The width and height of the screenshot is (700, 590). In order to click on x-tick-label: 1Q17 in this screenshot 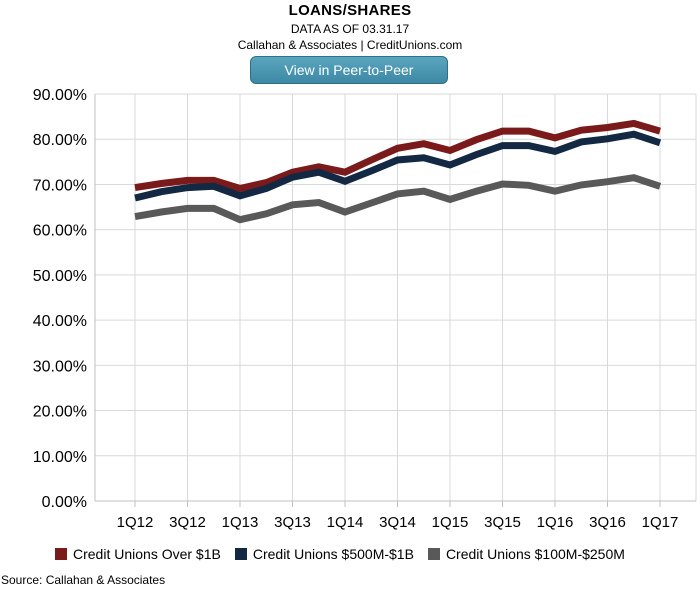, I will do `click(660, 522)`.